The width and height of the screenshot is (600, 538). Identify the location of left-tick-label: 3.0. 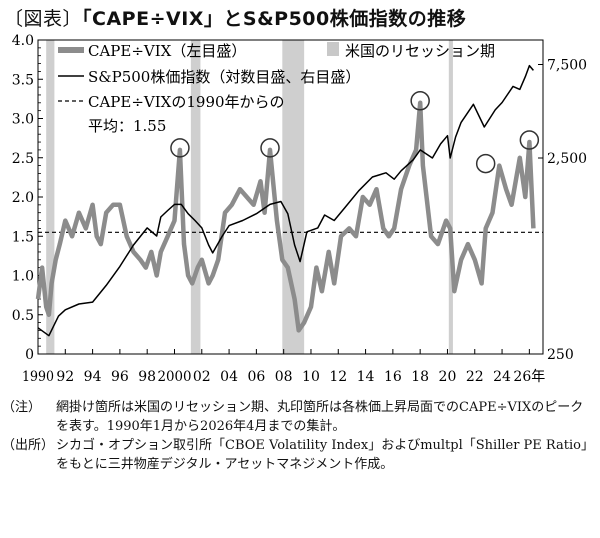
(23, 120).